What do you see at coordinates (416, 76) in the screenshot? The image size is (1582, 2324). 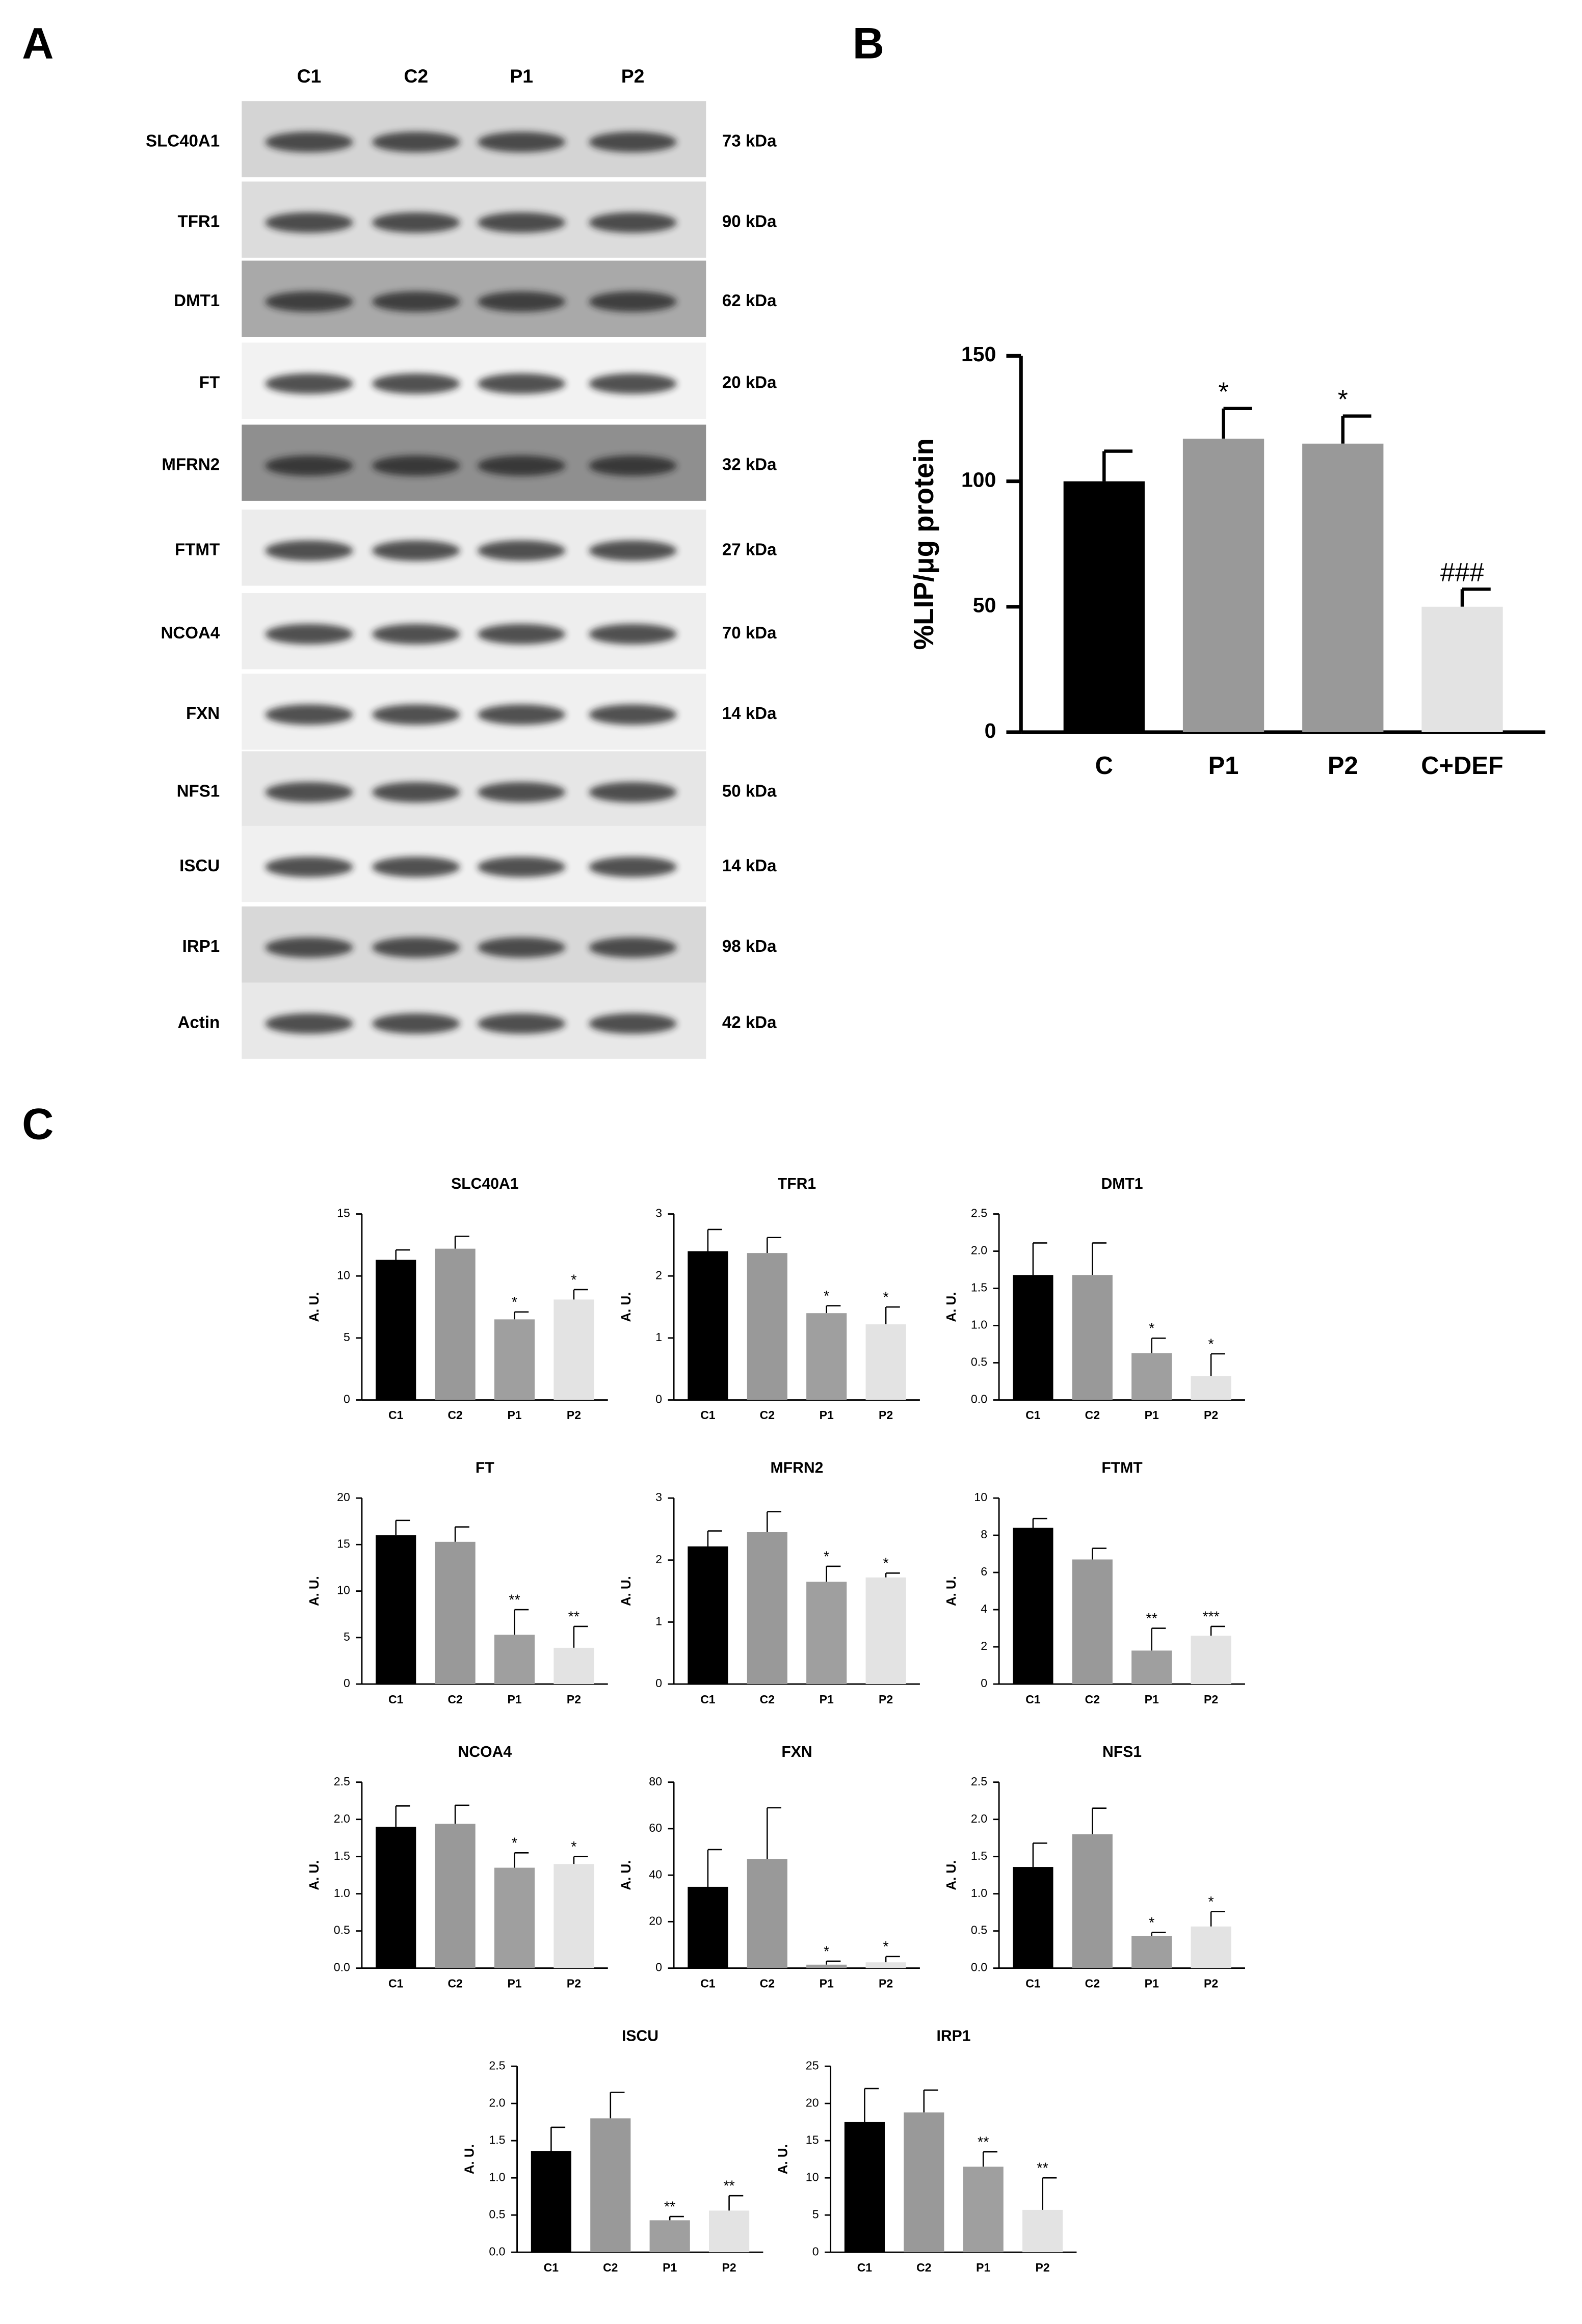 I see `lane-label: C2` at bounding box center [416, 76].